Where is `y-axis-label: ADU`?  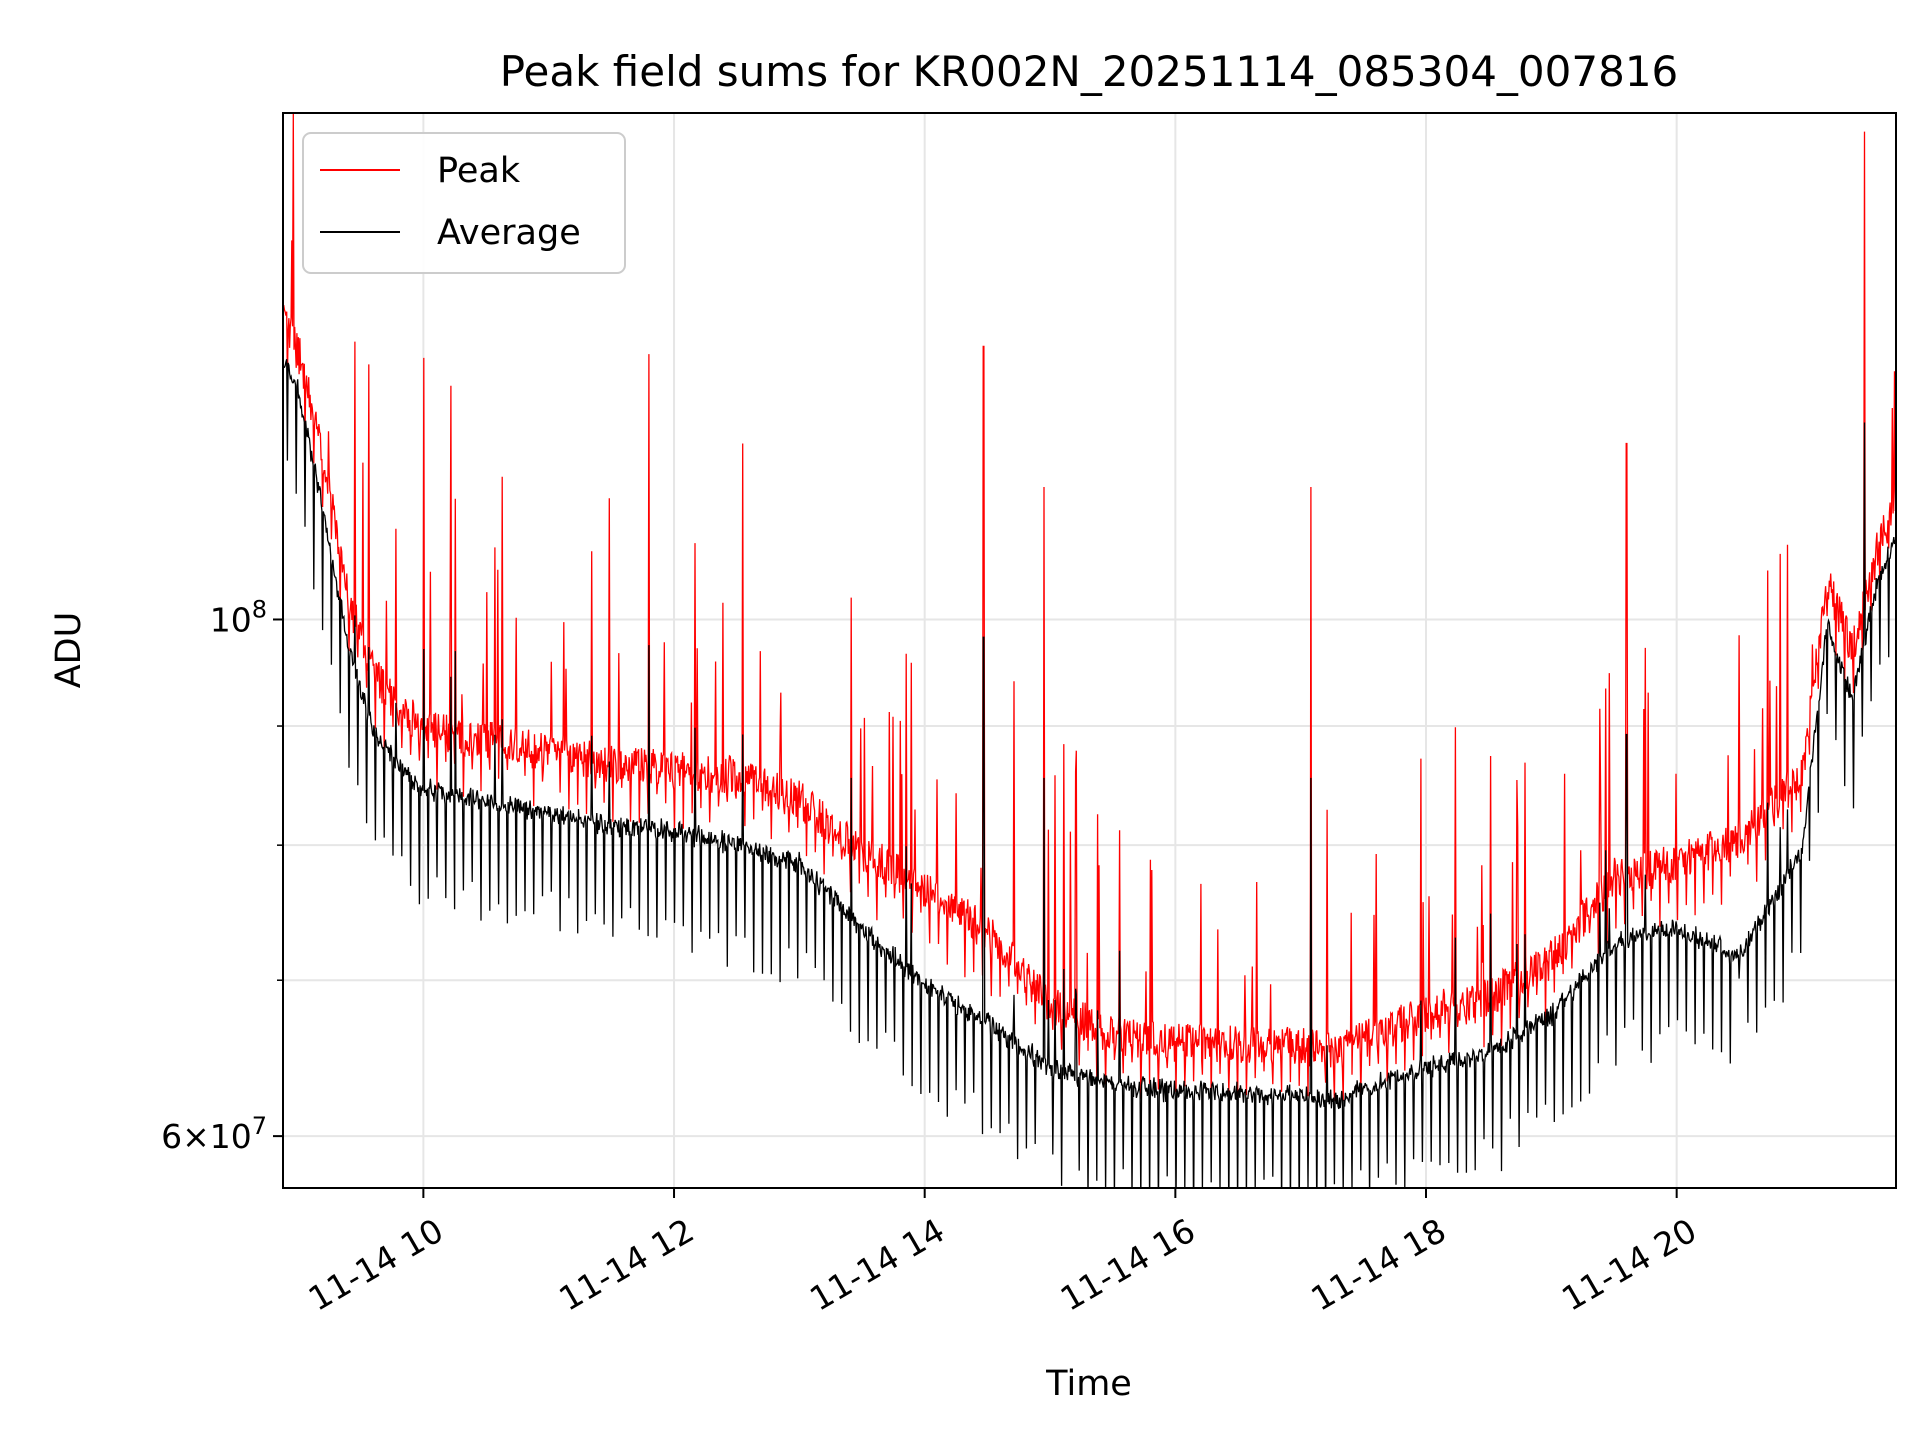 y-axis-label: ADU is located at coordinates (69, 650).